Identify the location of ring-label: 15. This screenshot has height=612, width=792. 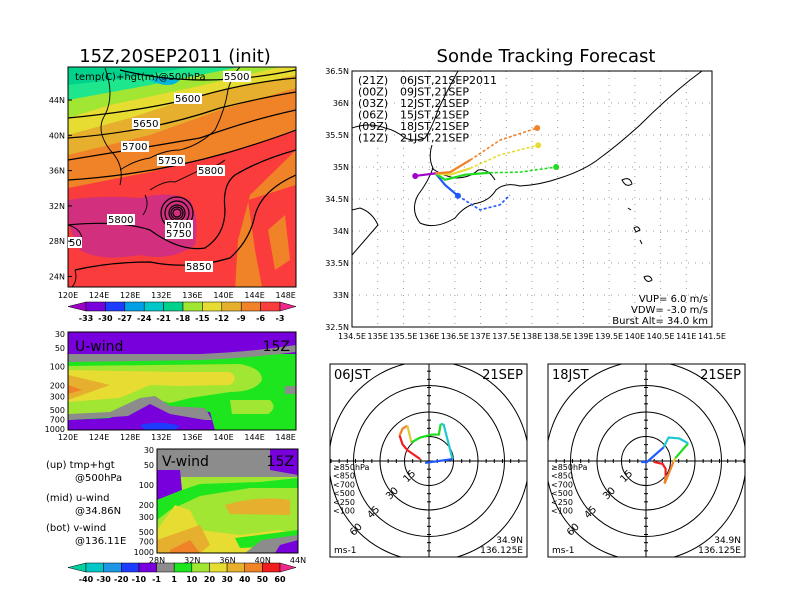
(627, 476).